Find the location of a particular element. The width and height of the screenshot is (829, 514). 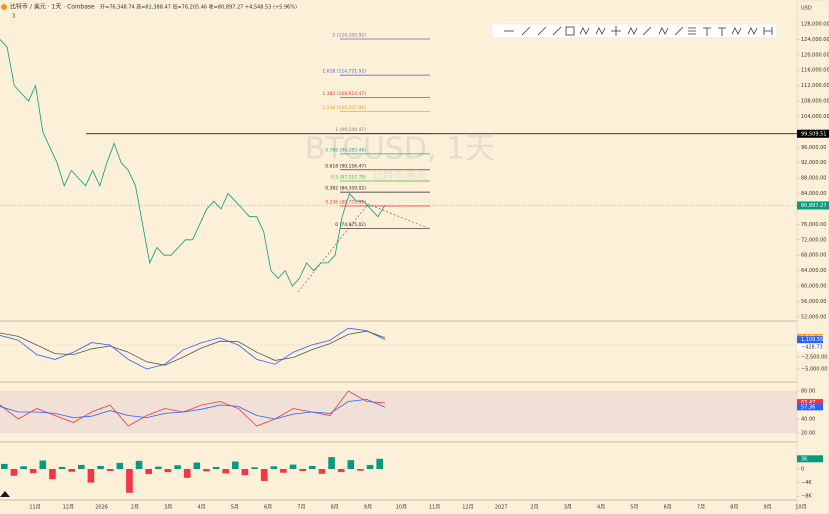

price-tick-label: 60,000.00 is located at coordinates (813, 287).